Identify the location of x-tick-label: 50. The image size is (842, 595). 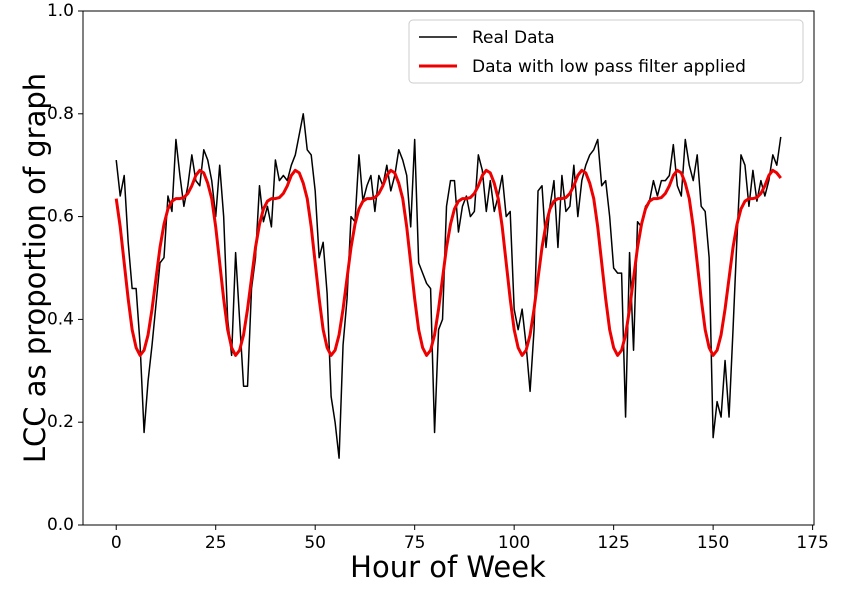
(315, 543).